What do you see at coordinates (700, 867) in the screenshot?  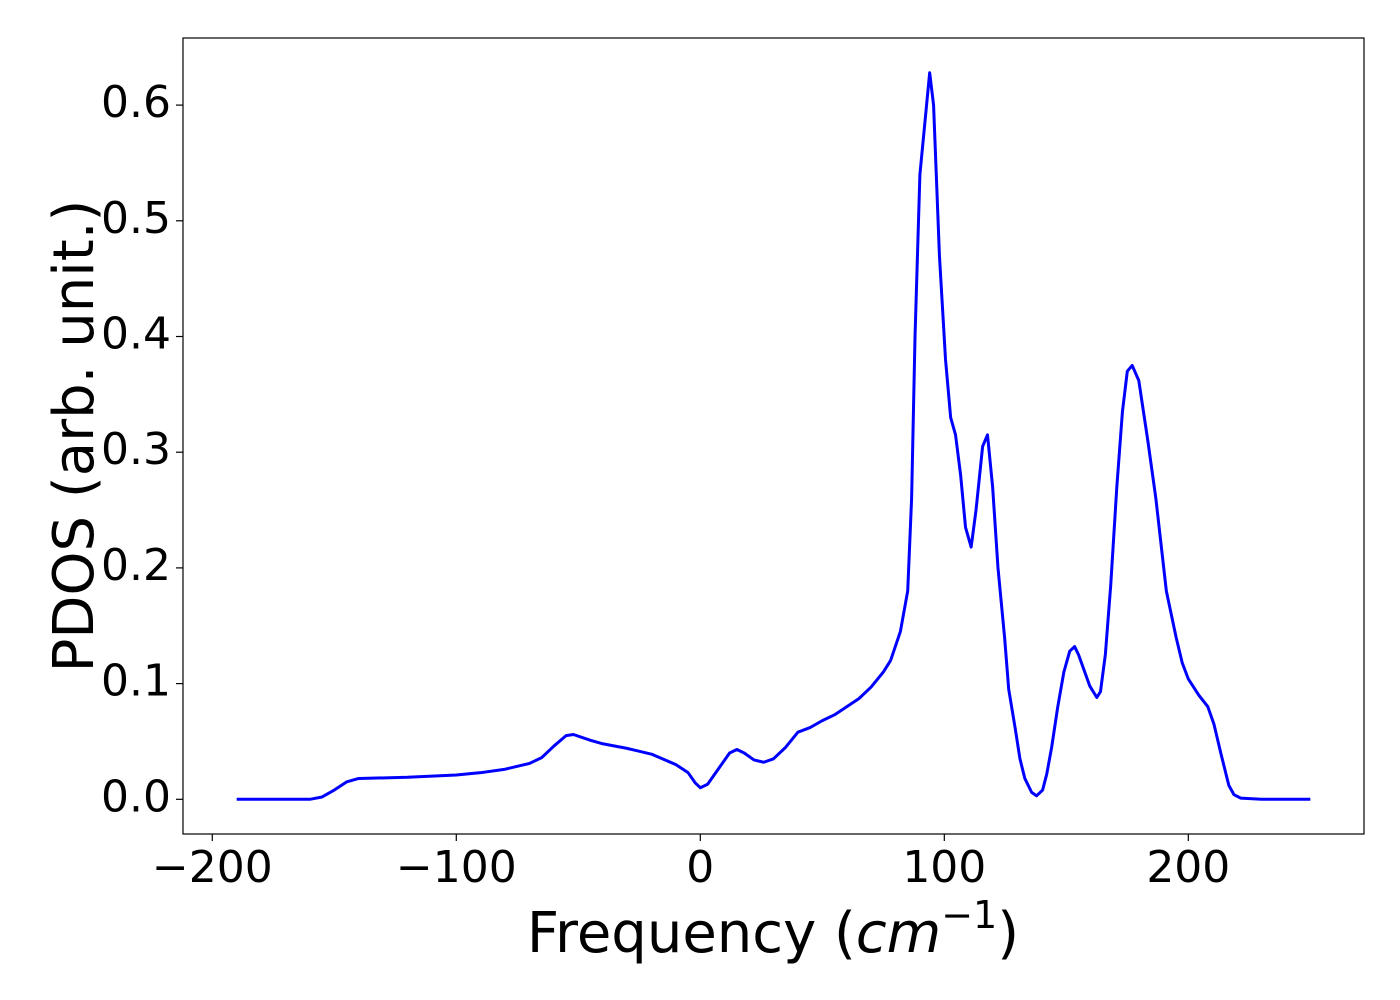 I see `x-tick-label: 0` at bounding box center [700, 867].